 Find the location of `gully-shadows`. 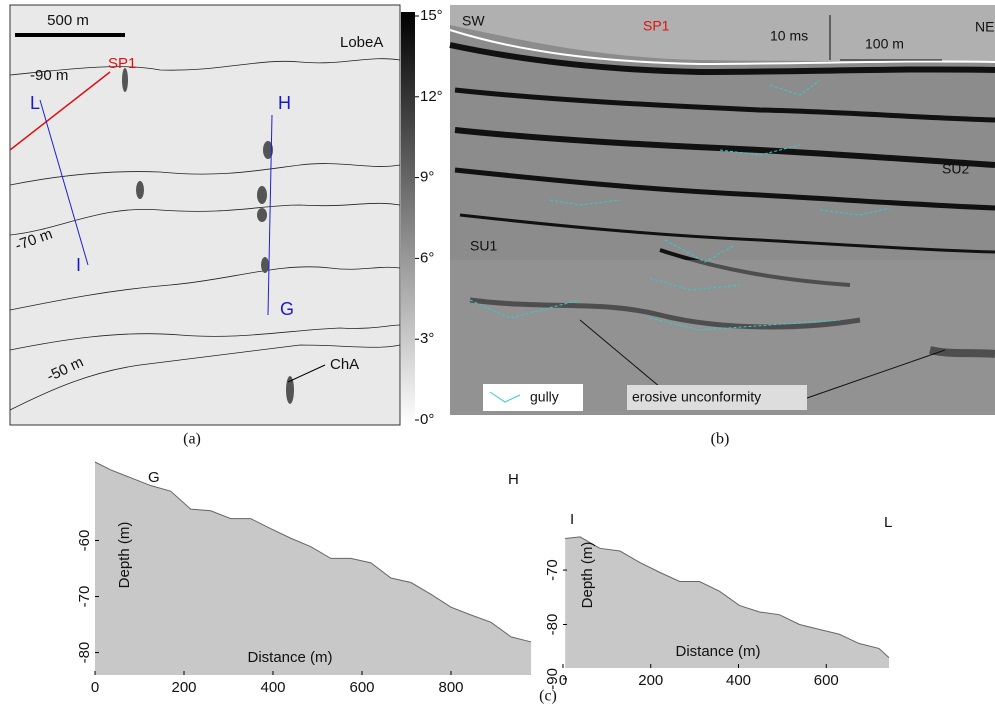

gully-shadows is located at coordinates (208, 236).